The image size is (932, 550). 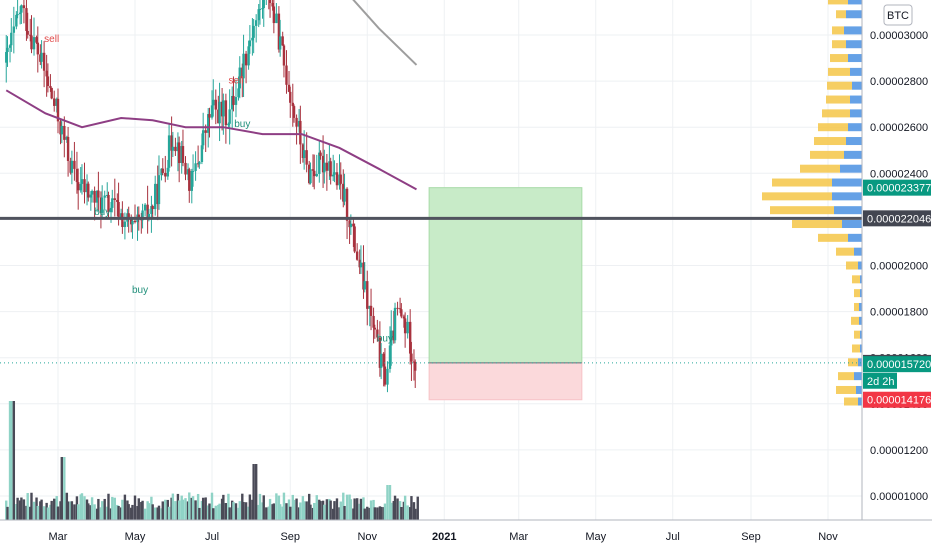 What do you see at coordinates (898, 15) in the screenshot?
I see `currency-badge: BTC` at bounding box center [898, 15].